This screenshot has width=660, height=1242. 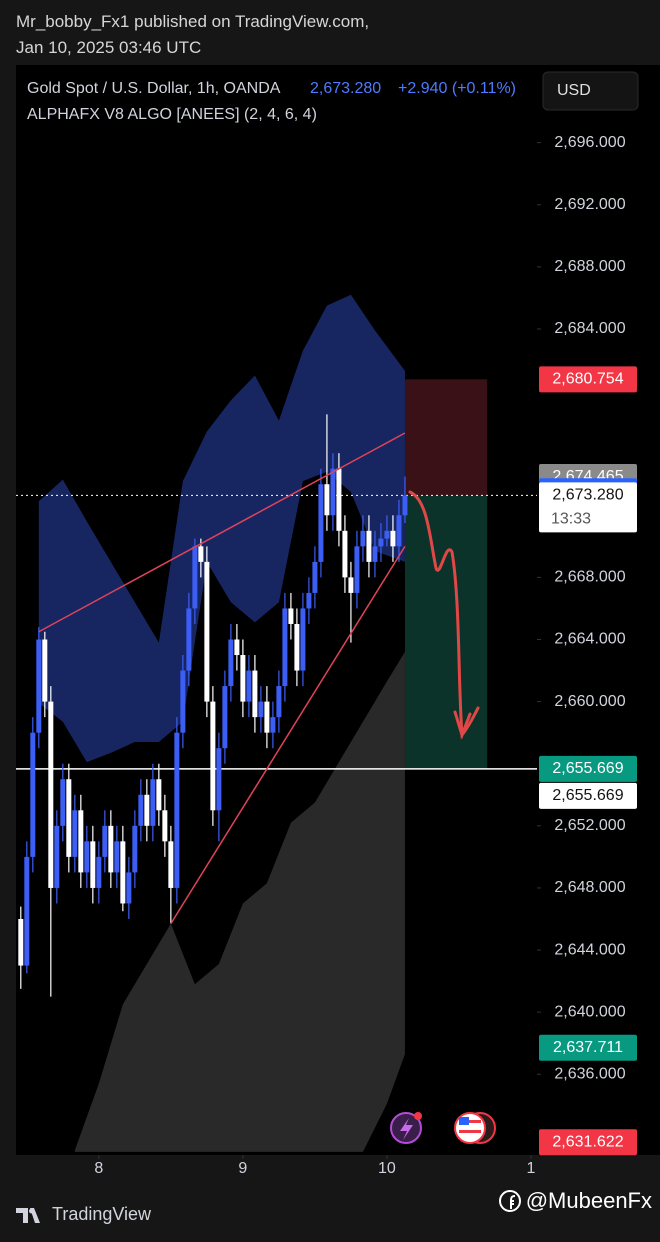 I want to click on y-tick-label: 2,692.000, so click(x=589, y=204).